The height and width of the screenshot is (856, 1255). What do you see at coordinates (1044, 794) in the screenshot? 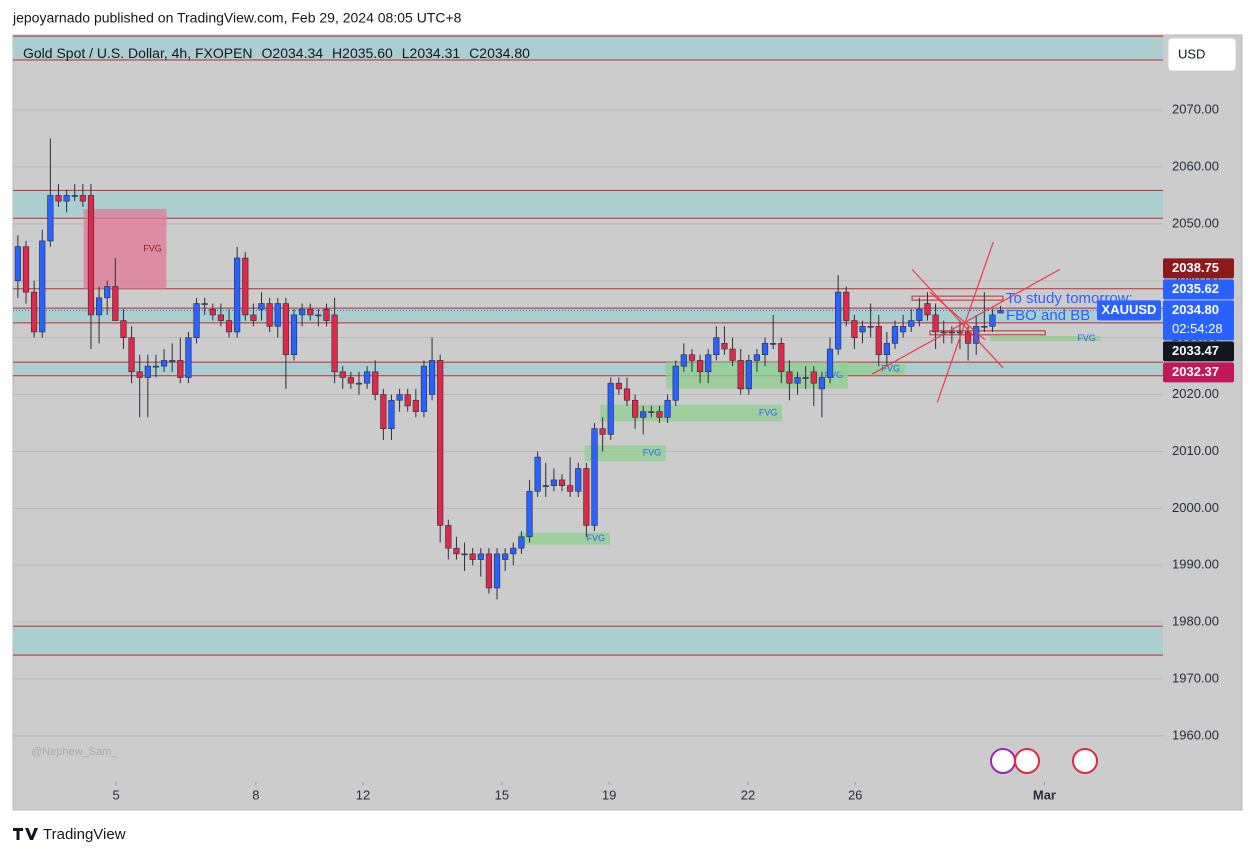
I see `x-tick-label: Mar` at bounding box center [1044, 794].